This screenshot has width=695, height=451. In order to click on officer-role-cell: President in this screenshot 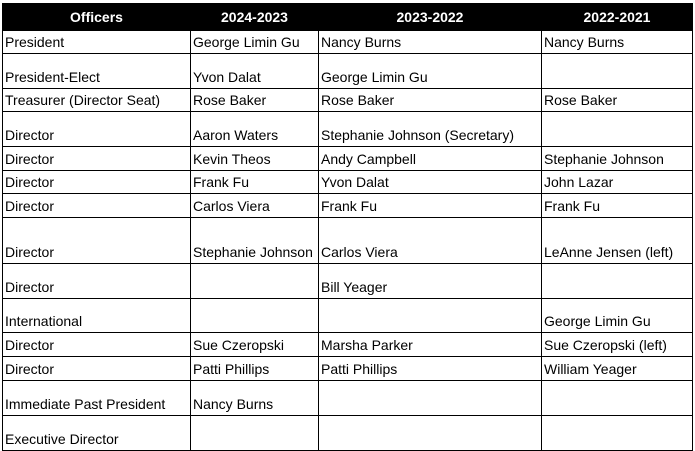, I will do `click(96, 42)`.